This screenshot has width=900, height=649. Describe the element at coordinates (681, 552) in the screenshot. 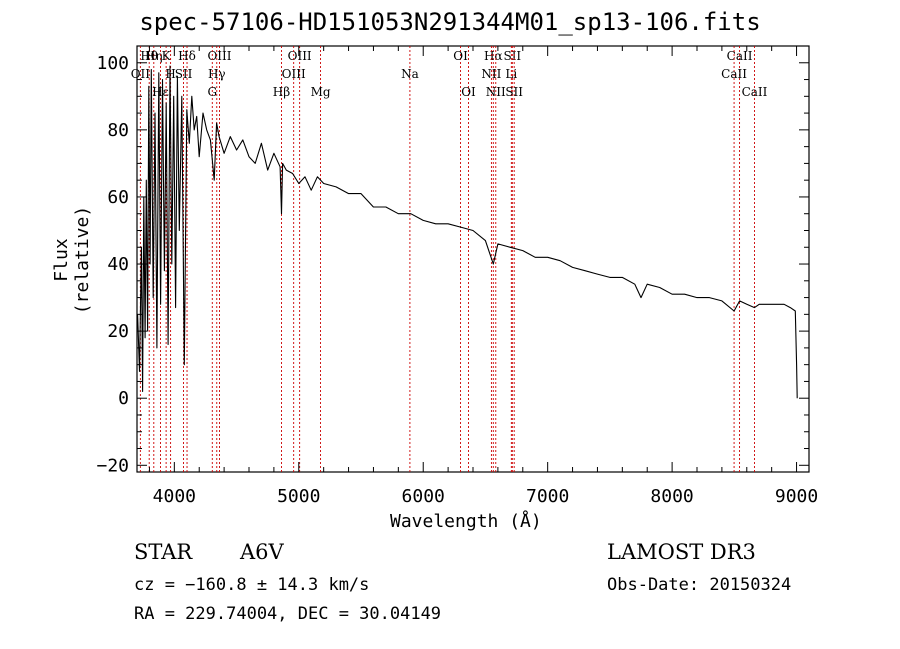

I see `survey-name: LAMOST DR3` at that location.